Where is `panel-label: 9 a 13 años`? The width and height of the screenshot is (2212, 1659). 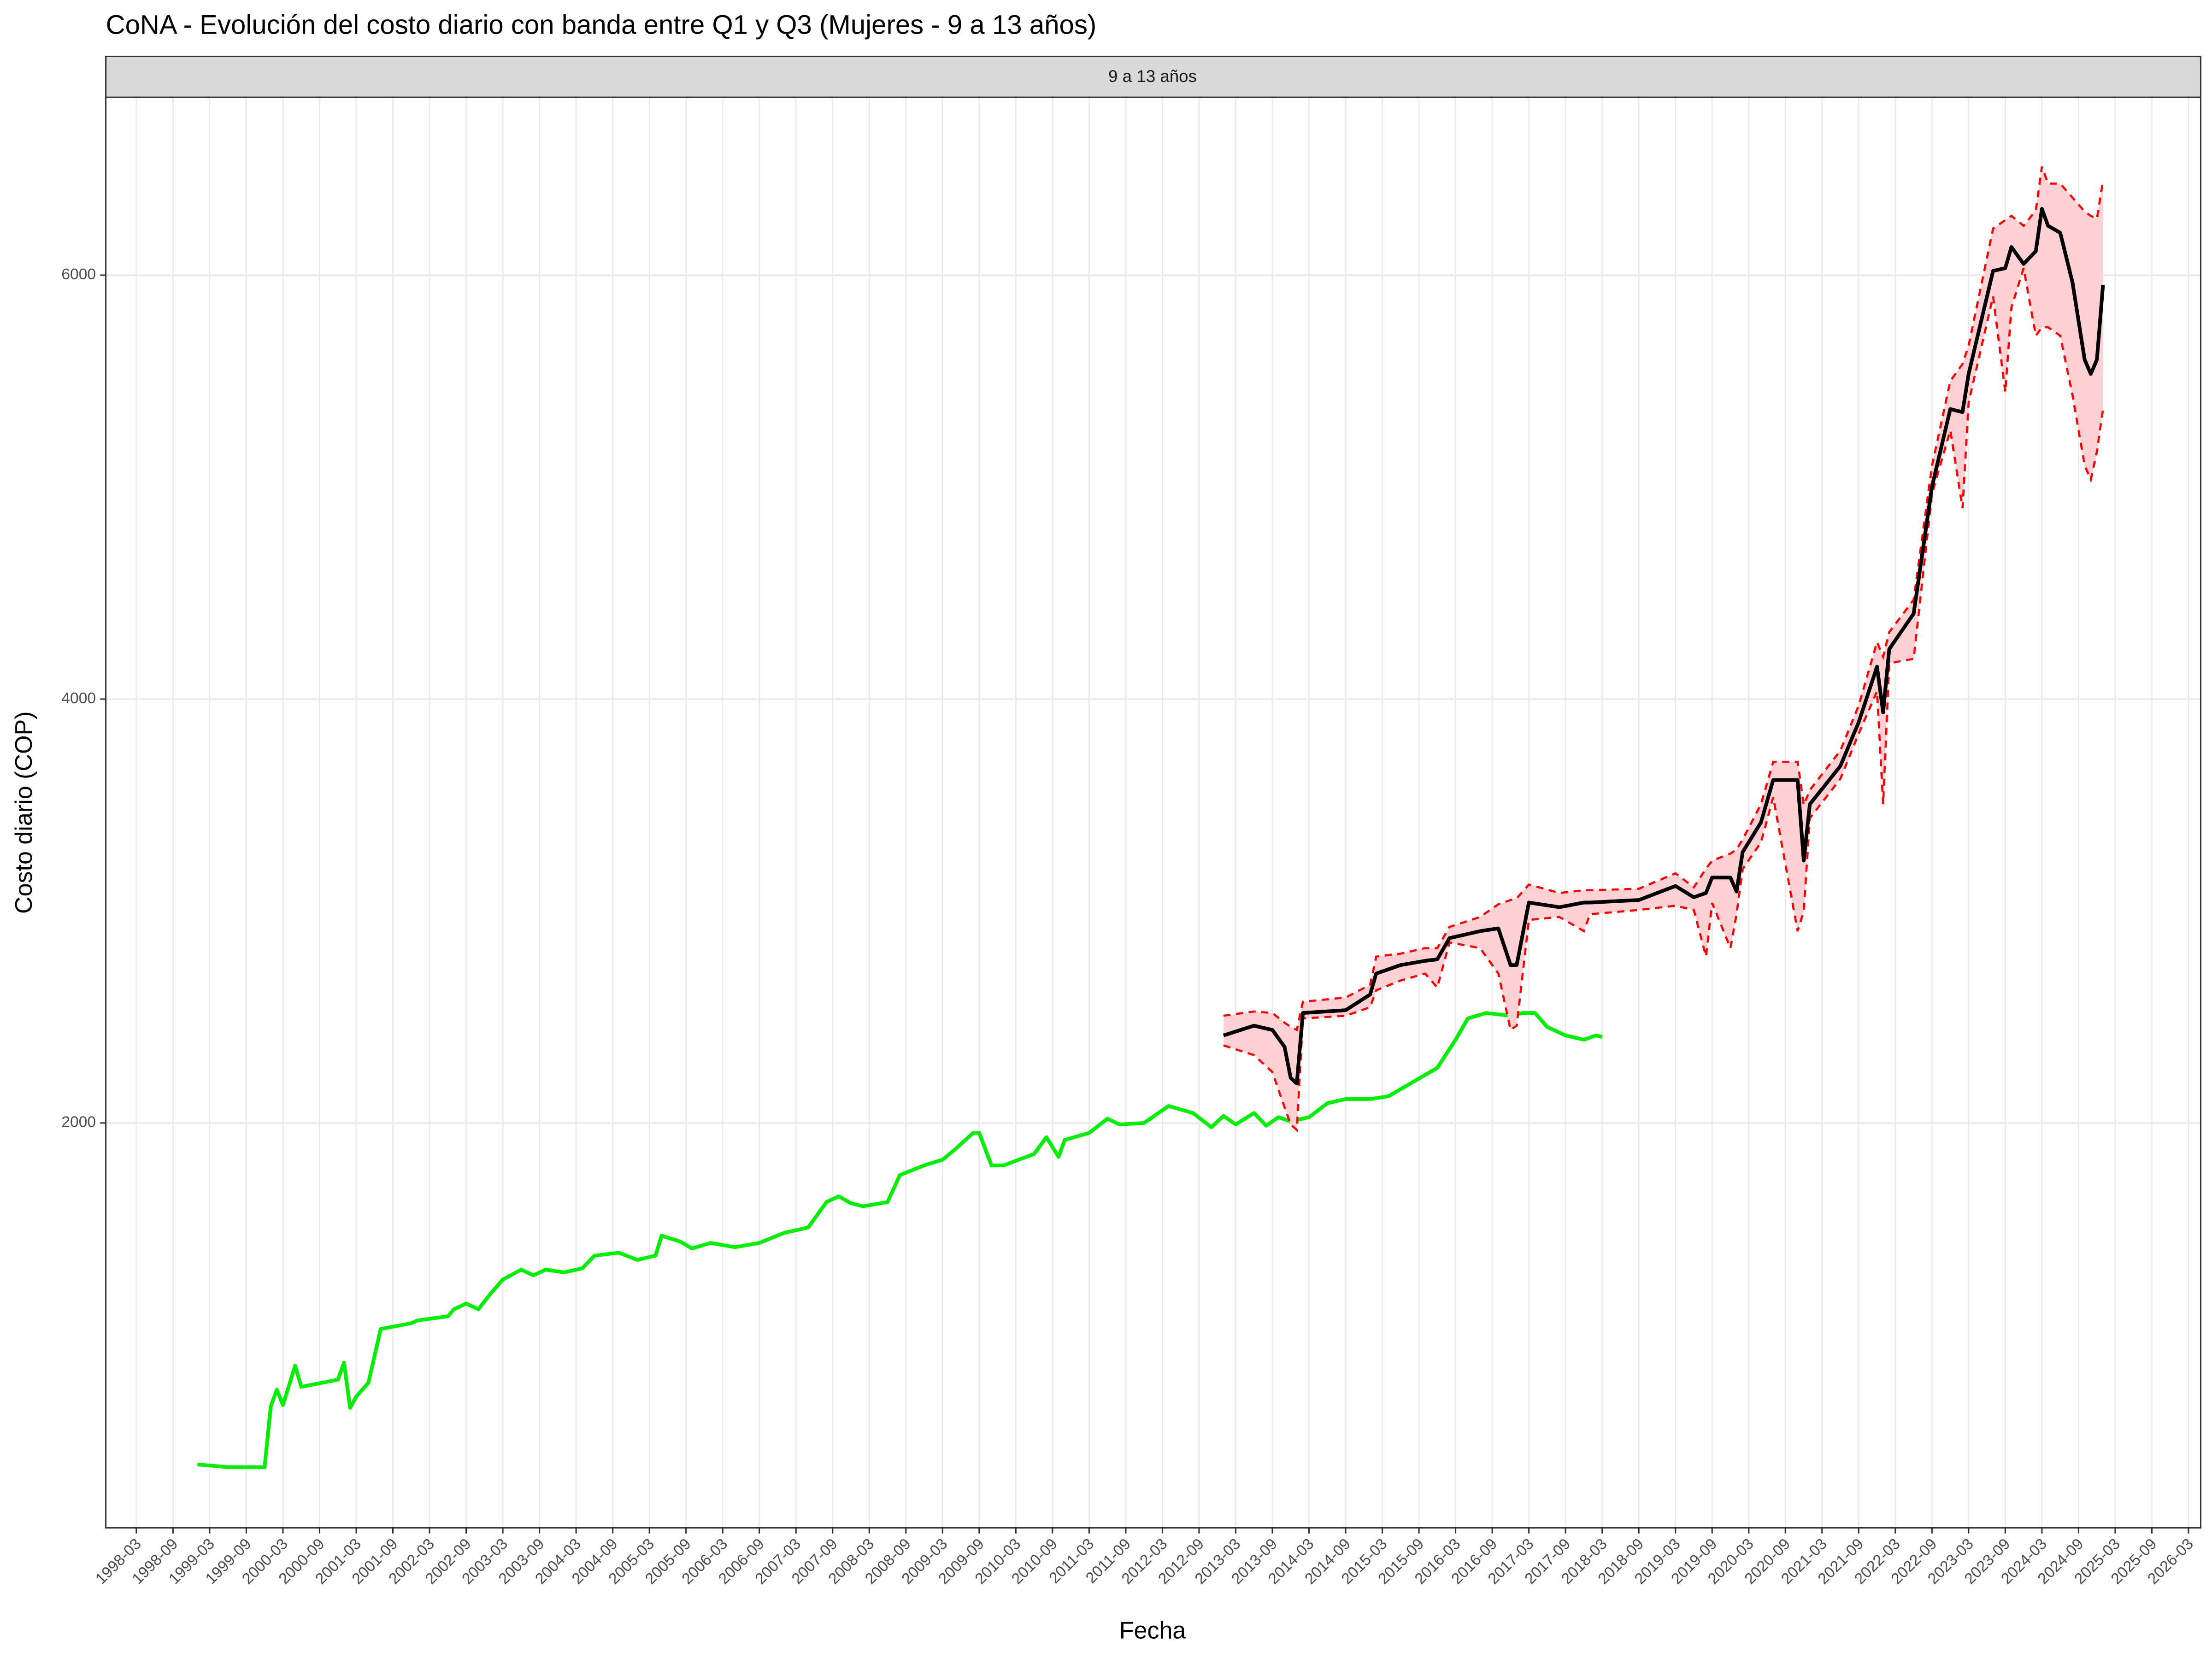 panel-label: 9 a 13 años is located at coordinates (1152, 76).